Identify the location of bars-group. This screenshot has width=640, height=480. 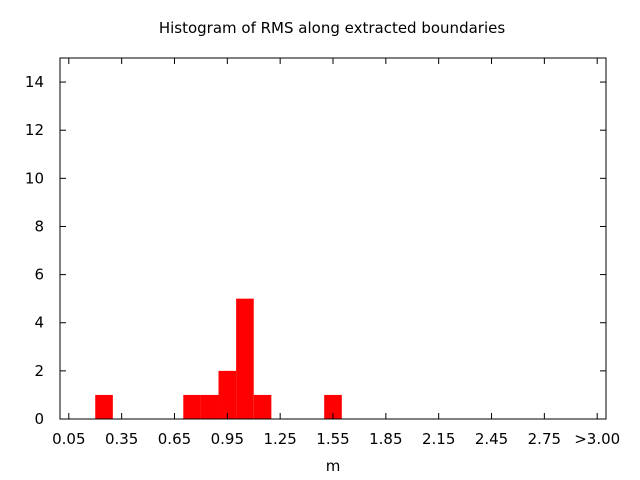
(218, 358).